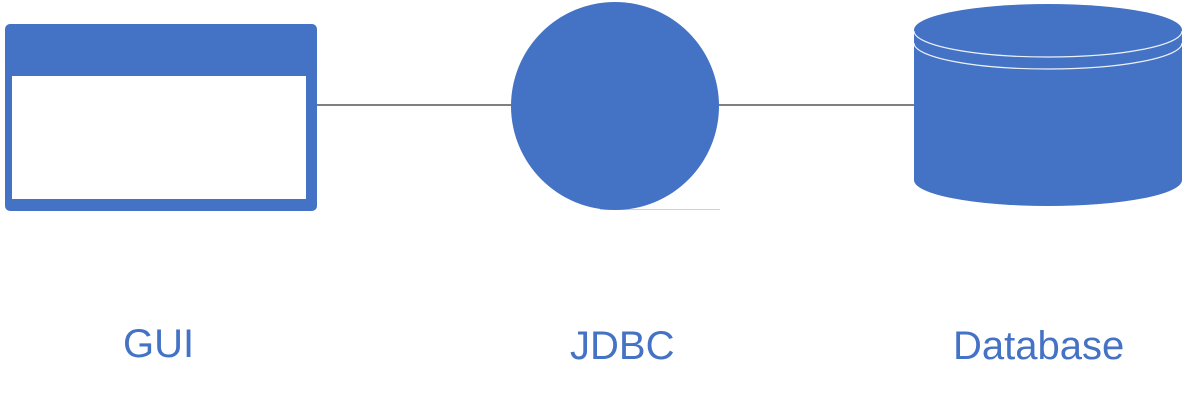 This screenshot has height=400, width=1186. What do you see at coordinates (615, 106) in the screenshot?
I see `circle-node-icon` at bounding box center [615, 106].